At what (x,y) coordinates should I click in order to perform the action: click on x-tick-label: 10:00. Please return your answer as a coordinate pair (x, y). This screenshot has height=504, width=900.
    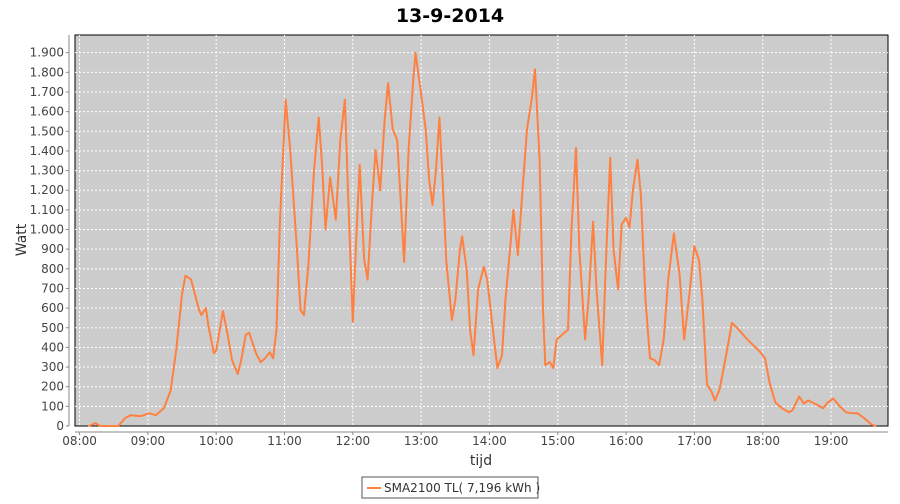
    Looking at the image, I should click on (216, 441).